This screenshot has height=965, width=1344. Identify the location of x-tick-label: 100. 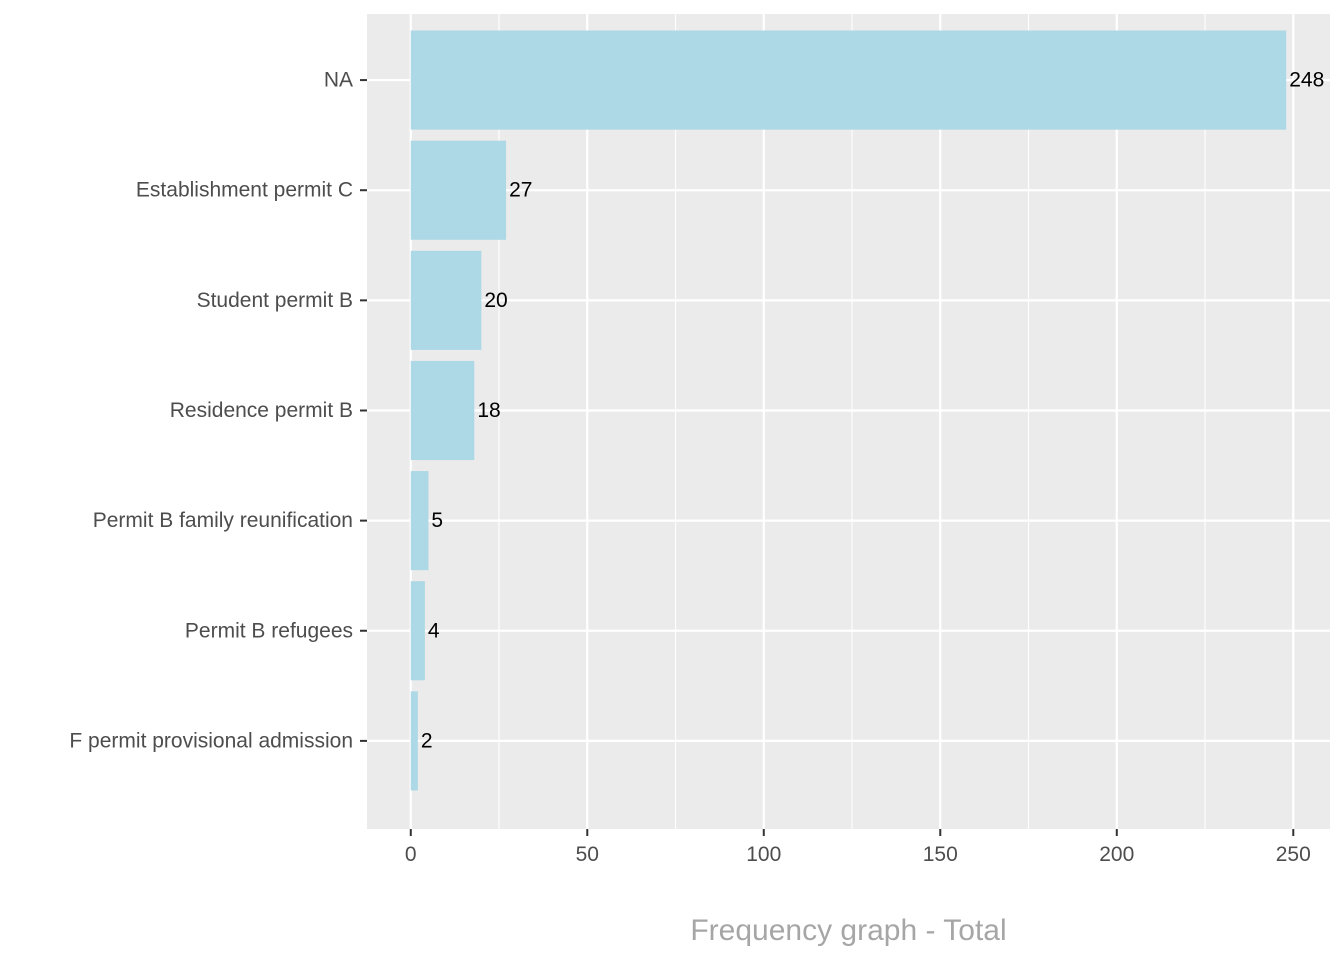
(763, 854).